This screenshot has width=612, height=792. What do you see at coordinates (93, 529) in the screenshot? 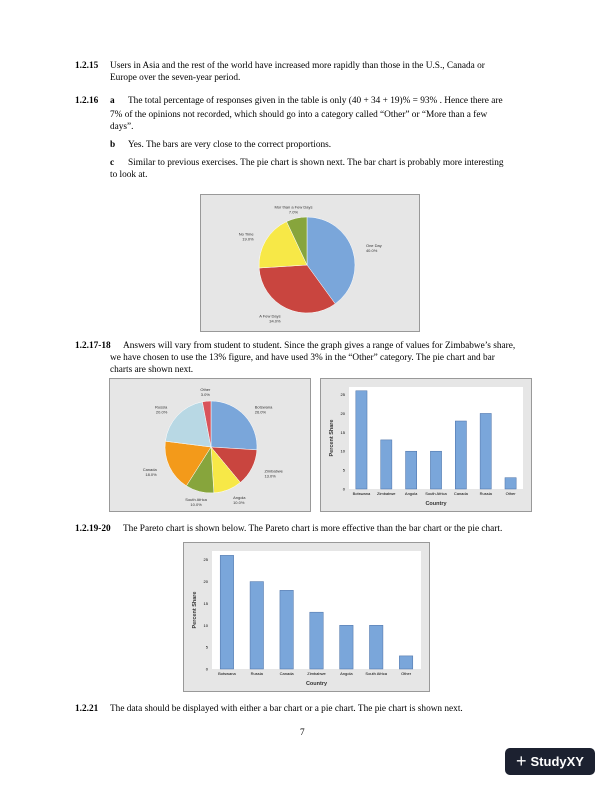
I see `section-number: 1.2.19-20` at bounding box center [93, 529].